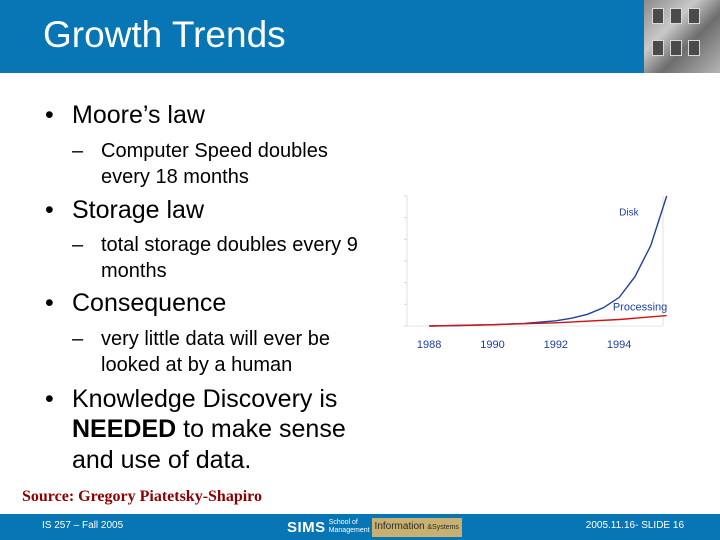  I want to click on chart-background, so click(540, 273).